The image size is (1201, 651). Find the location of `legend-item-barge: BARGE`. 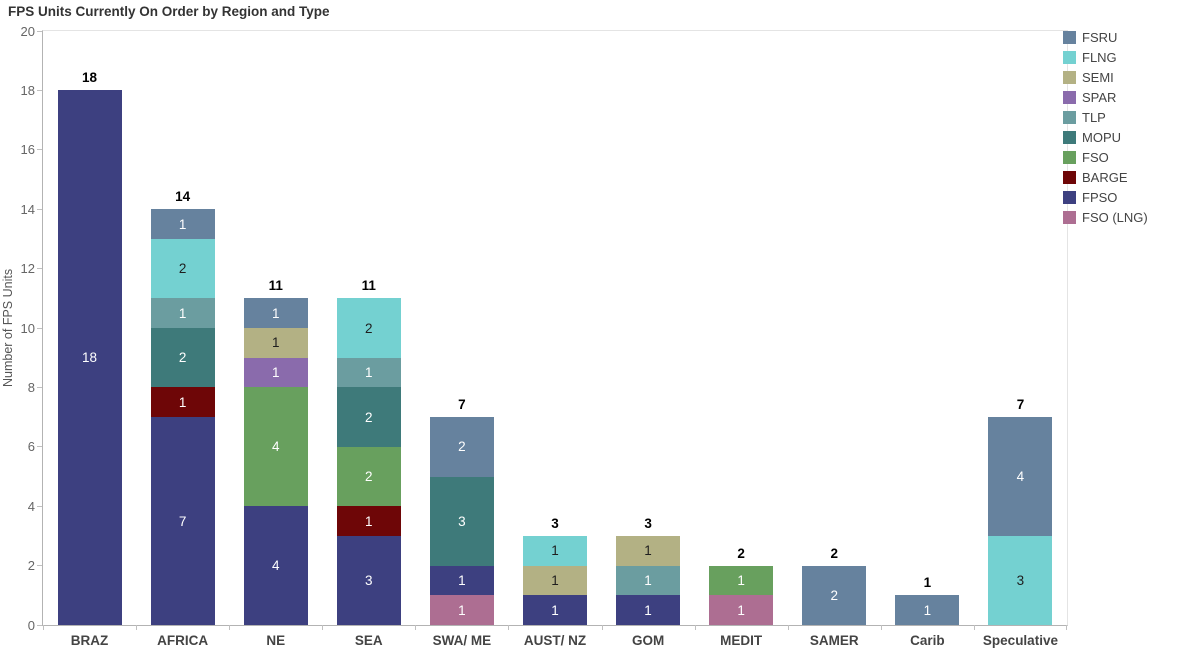

legend-item-barge: BARGE is located at coordinates (1105, 177).